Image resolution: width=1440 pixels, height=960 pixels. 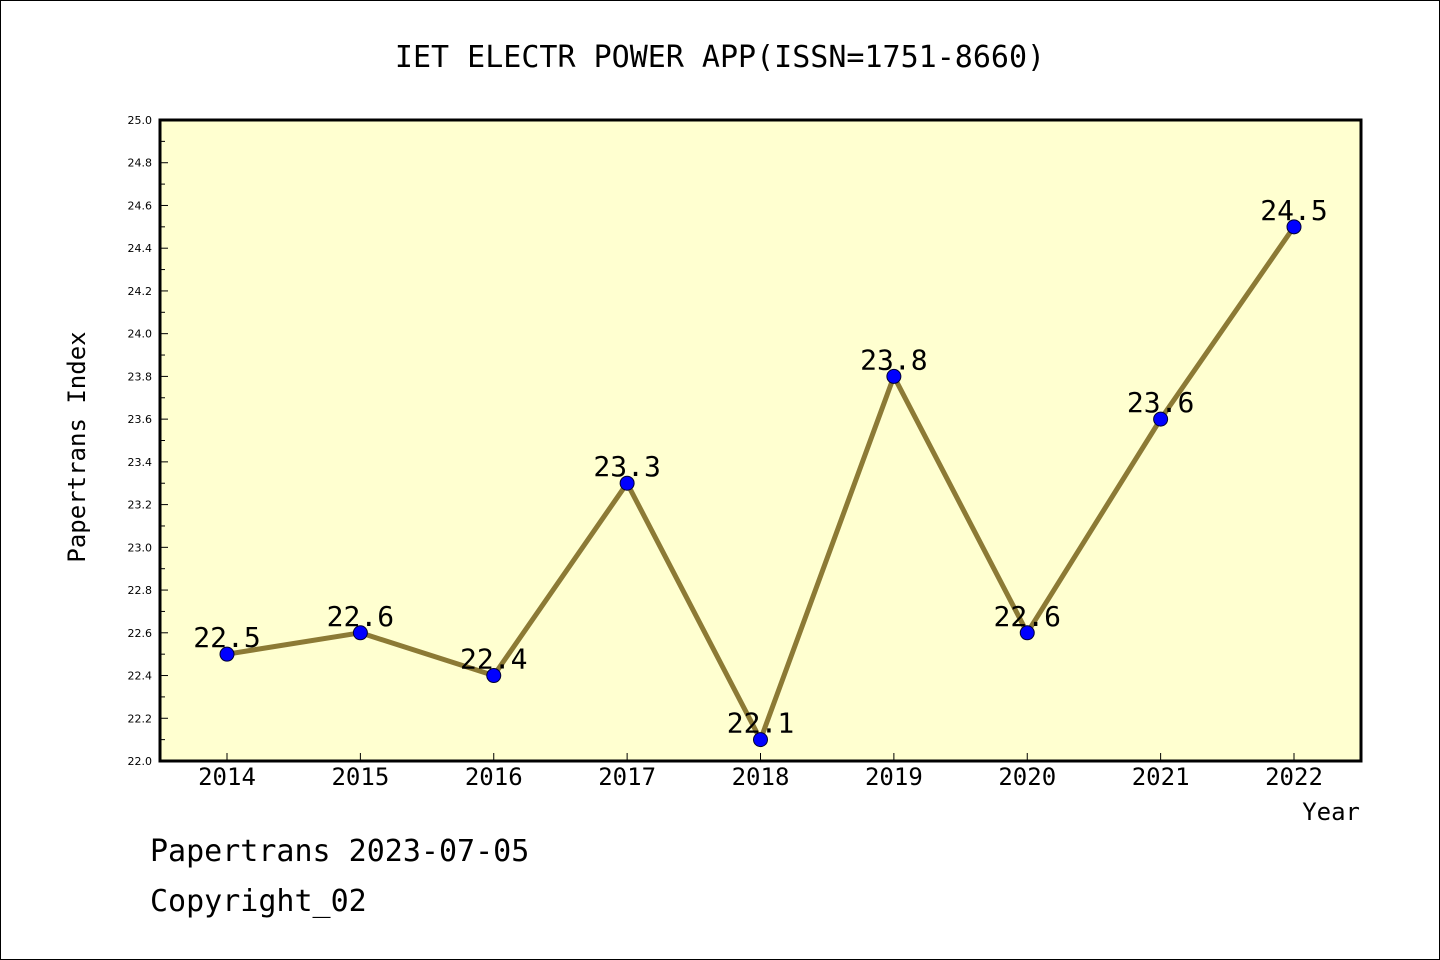 I want to click on x-tick-label: 2015, so click(x=360, y=777).